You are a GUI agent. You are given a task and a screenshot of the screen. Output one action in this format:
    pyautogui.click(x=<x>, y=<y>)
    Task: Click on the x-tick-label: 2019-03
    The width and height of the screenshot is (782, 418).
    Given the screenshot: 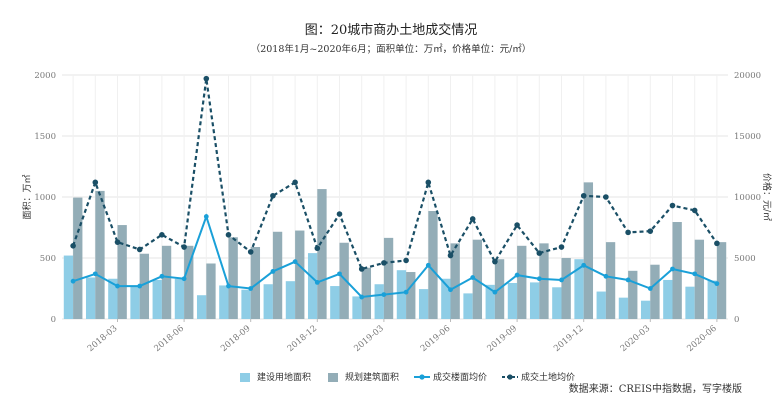 What is the action you would take?
    pyautogui.click(x=368, y=339)
    